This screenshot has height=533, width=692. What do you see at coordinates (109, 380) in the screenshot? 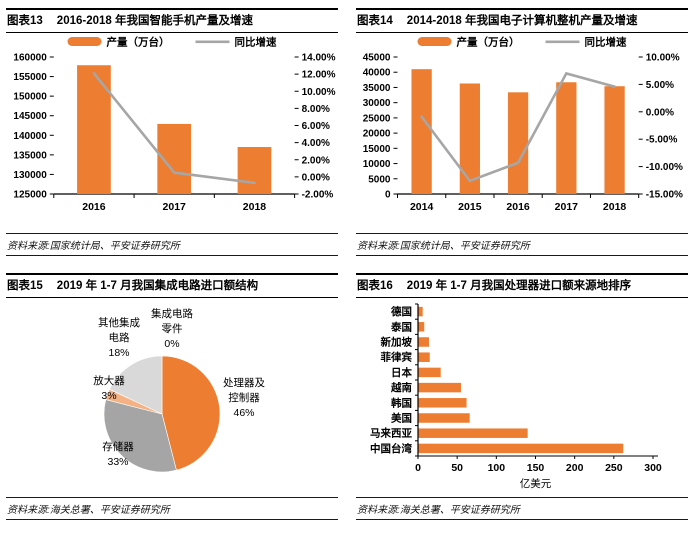
I see `svg-text: 放大器` at bounding box center [109, 380].